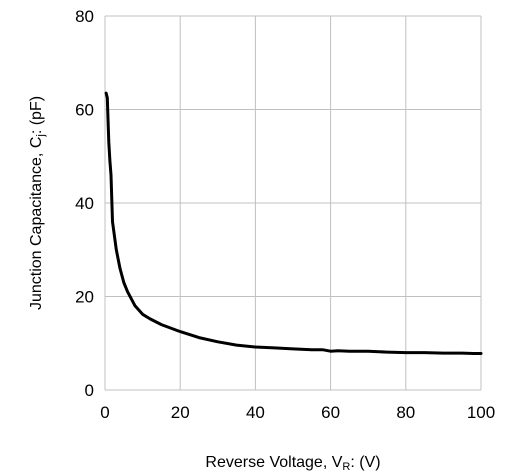 Image resolution: width=506 pixels, height=475 pixels. Describe the element at coordinates (89, 390) in the screenshot. I see `y-tick-label: 0` at that location.